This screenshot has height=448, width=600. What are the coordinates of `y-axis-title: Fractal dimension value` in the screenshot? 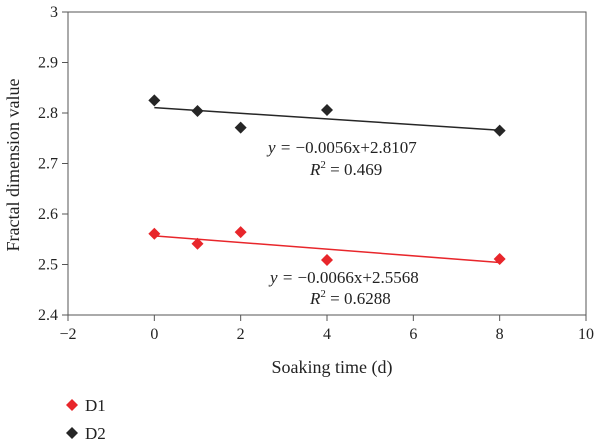 It's located at (13, 165).